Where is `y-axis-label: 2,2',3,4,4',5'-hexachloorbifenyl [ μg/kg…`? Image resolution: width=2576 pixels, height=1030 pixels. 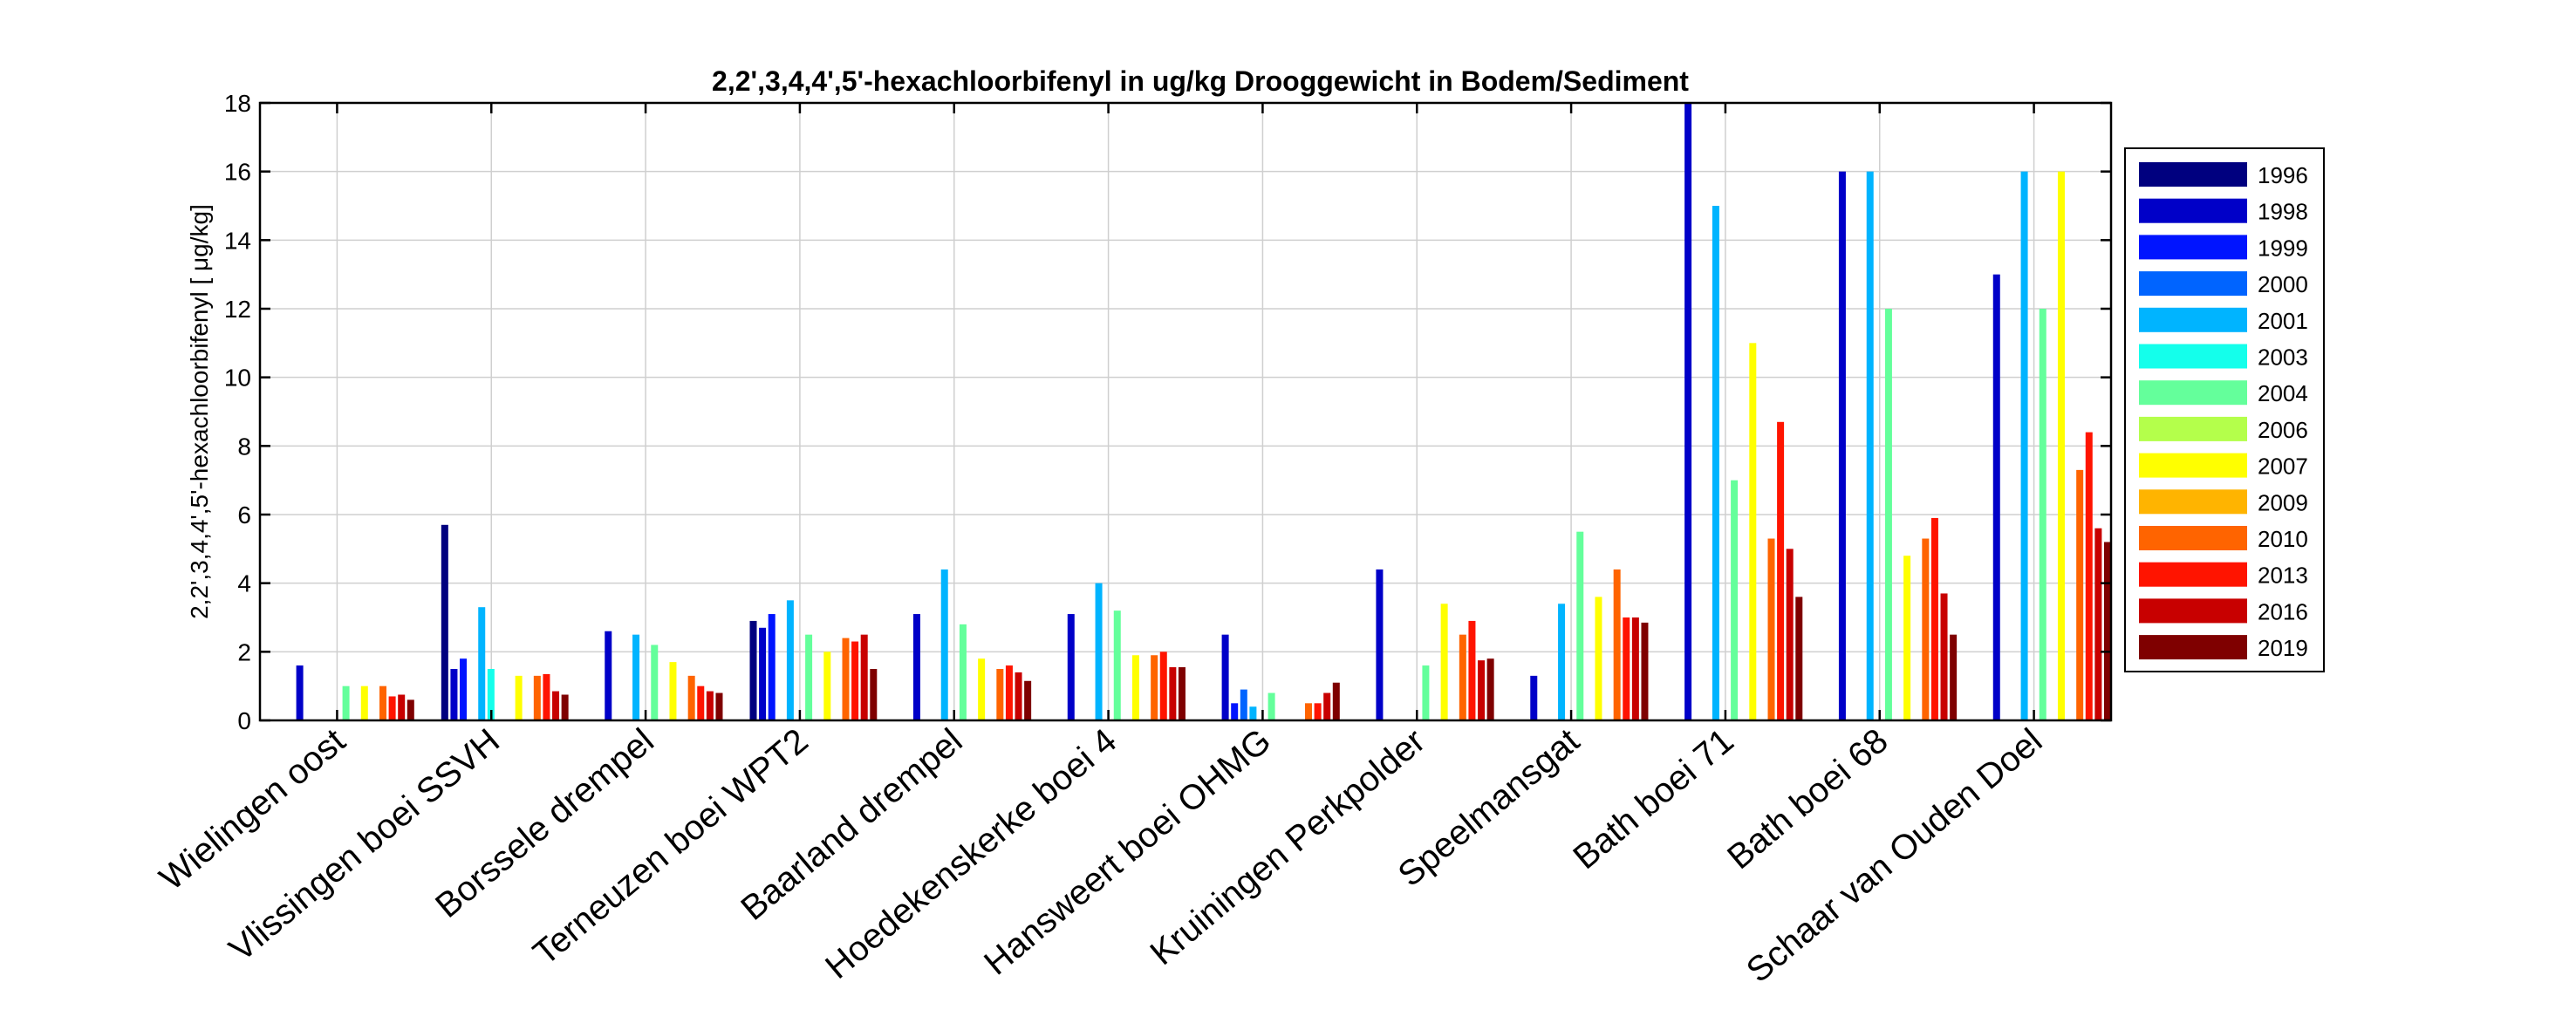 y-axis-label: 2,2',3,4,4',5'-hexachloorbifenyl [ μg/kg… is located at coordinates (199, 411).